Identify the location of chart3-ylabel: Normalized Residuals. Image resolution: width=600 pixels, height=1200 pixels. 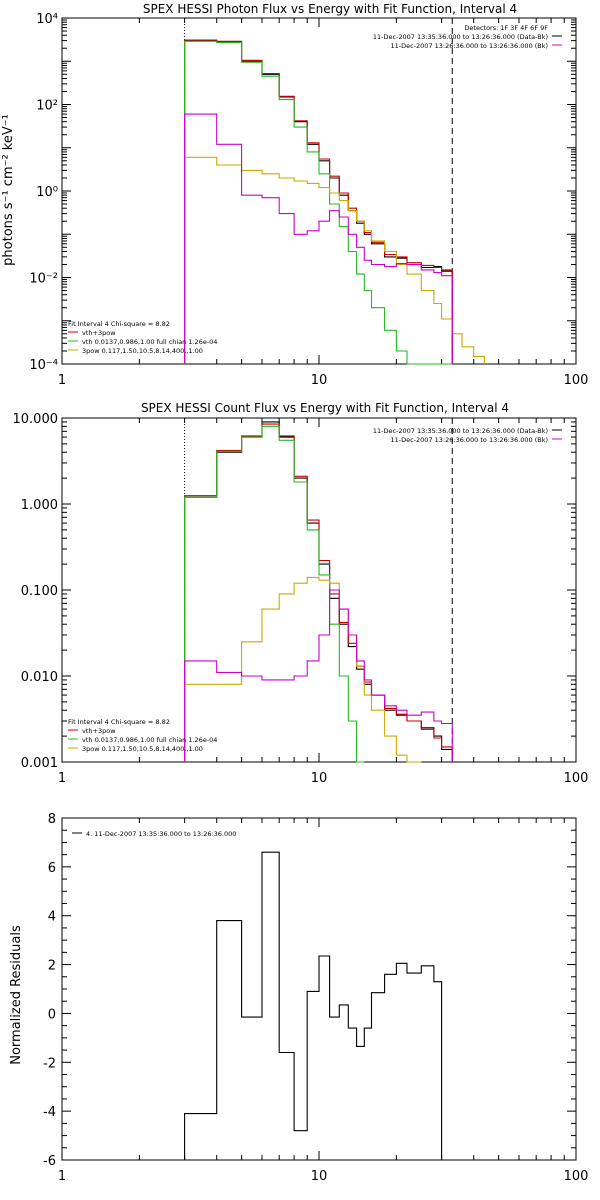
(16, 995).